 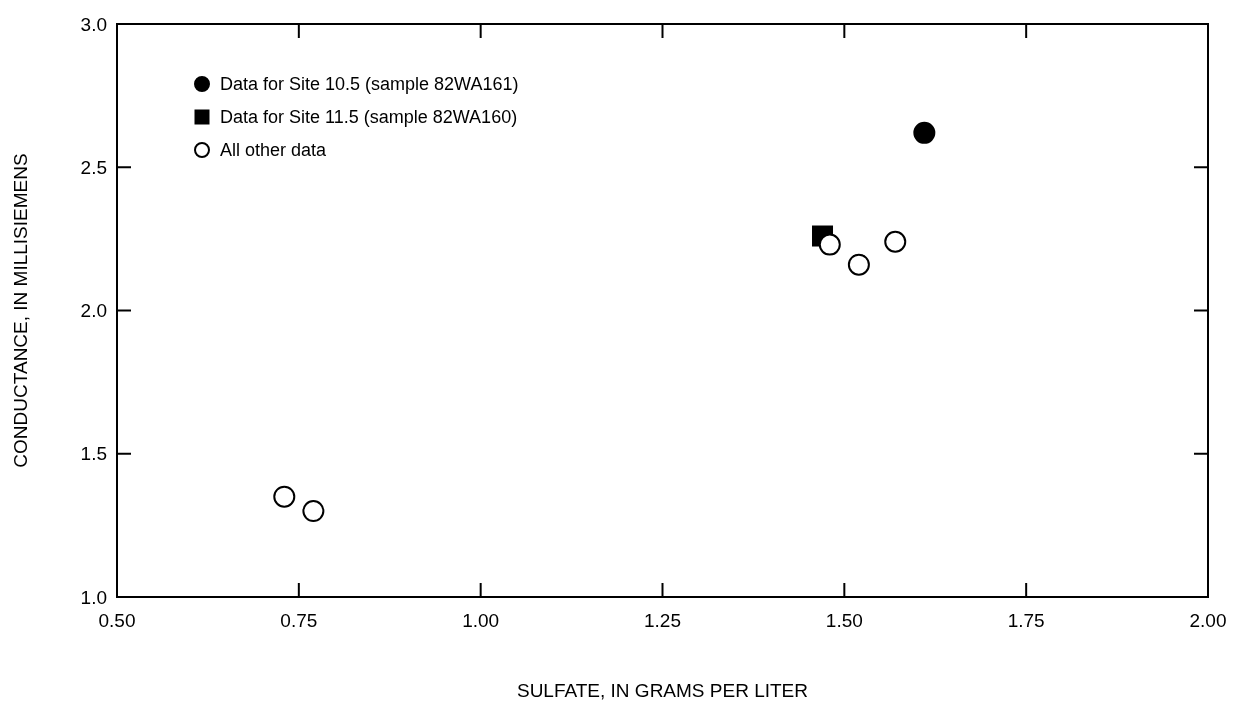 I want to click on y-axis-title: CONDUCTANCE, IN MILLISIEMENS, so click(x=20, y=310).